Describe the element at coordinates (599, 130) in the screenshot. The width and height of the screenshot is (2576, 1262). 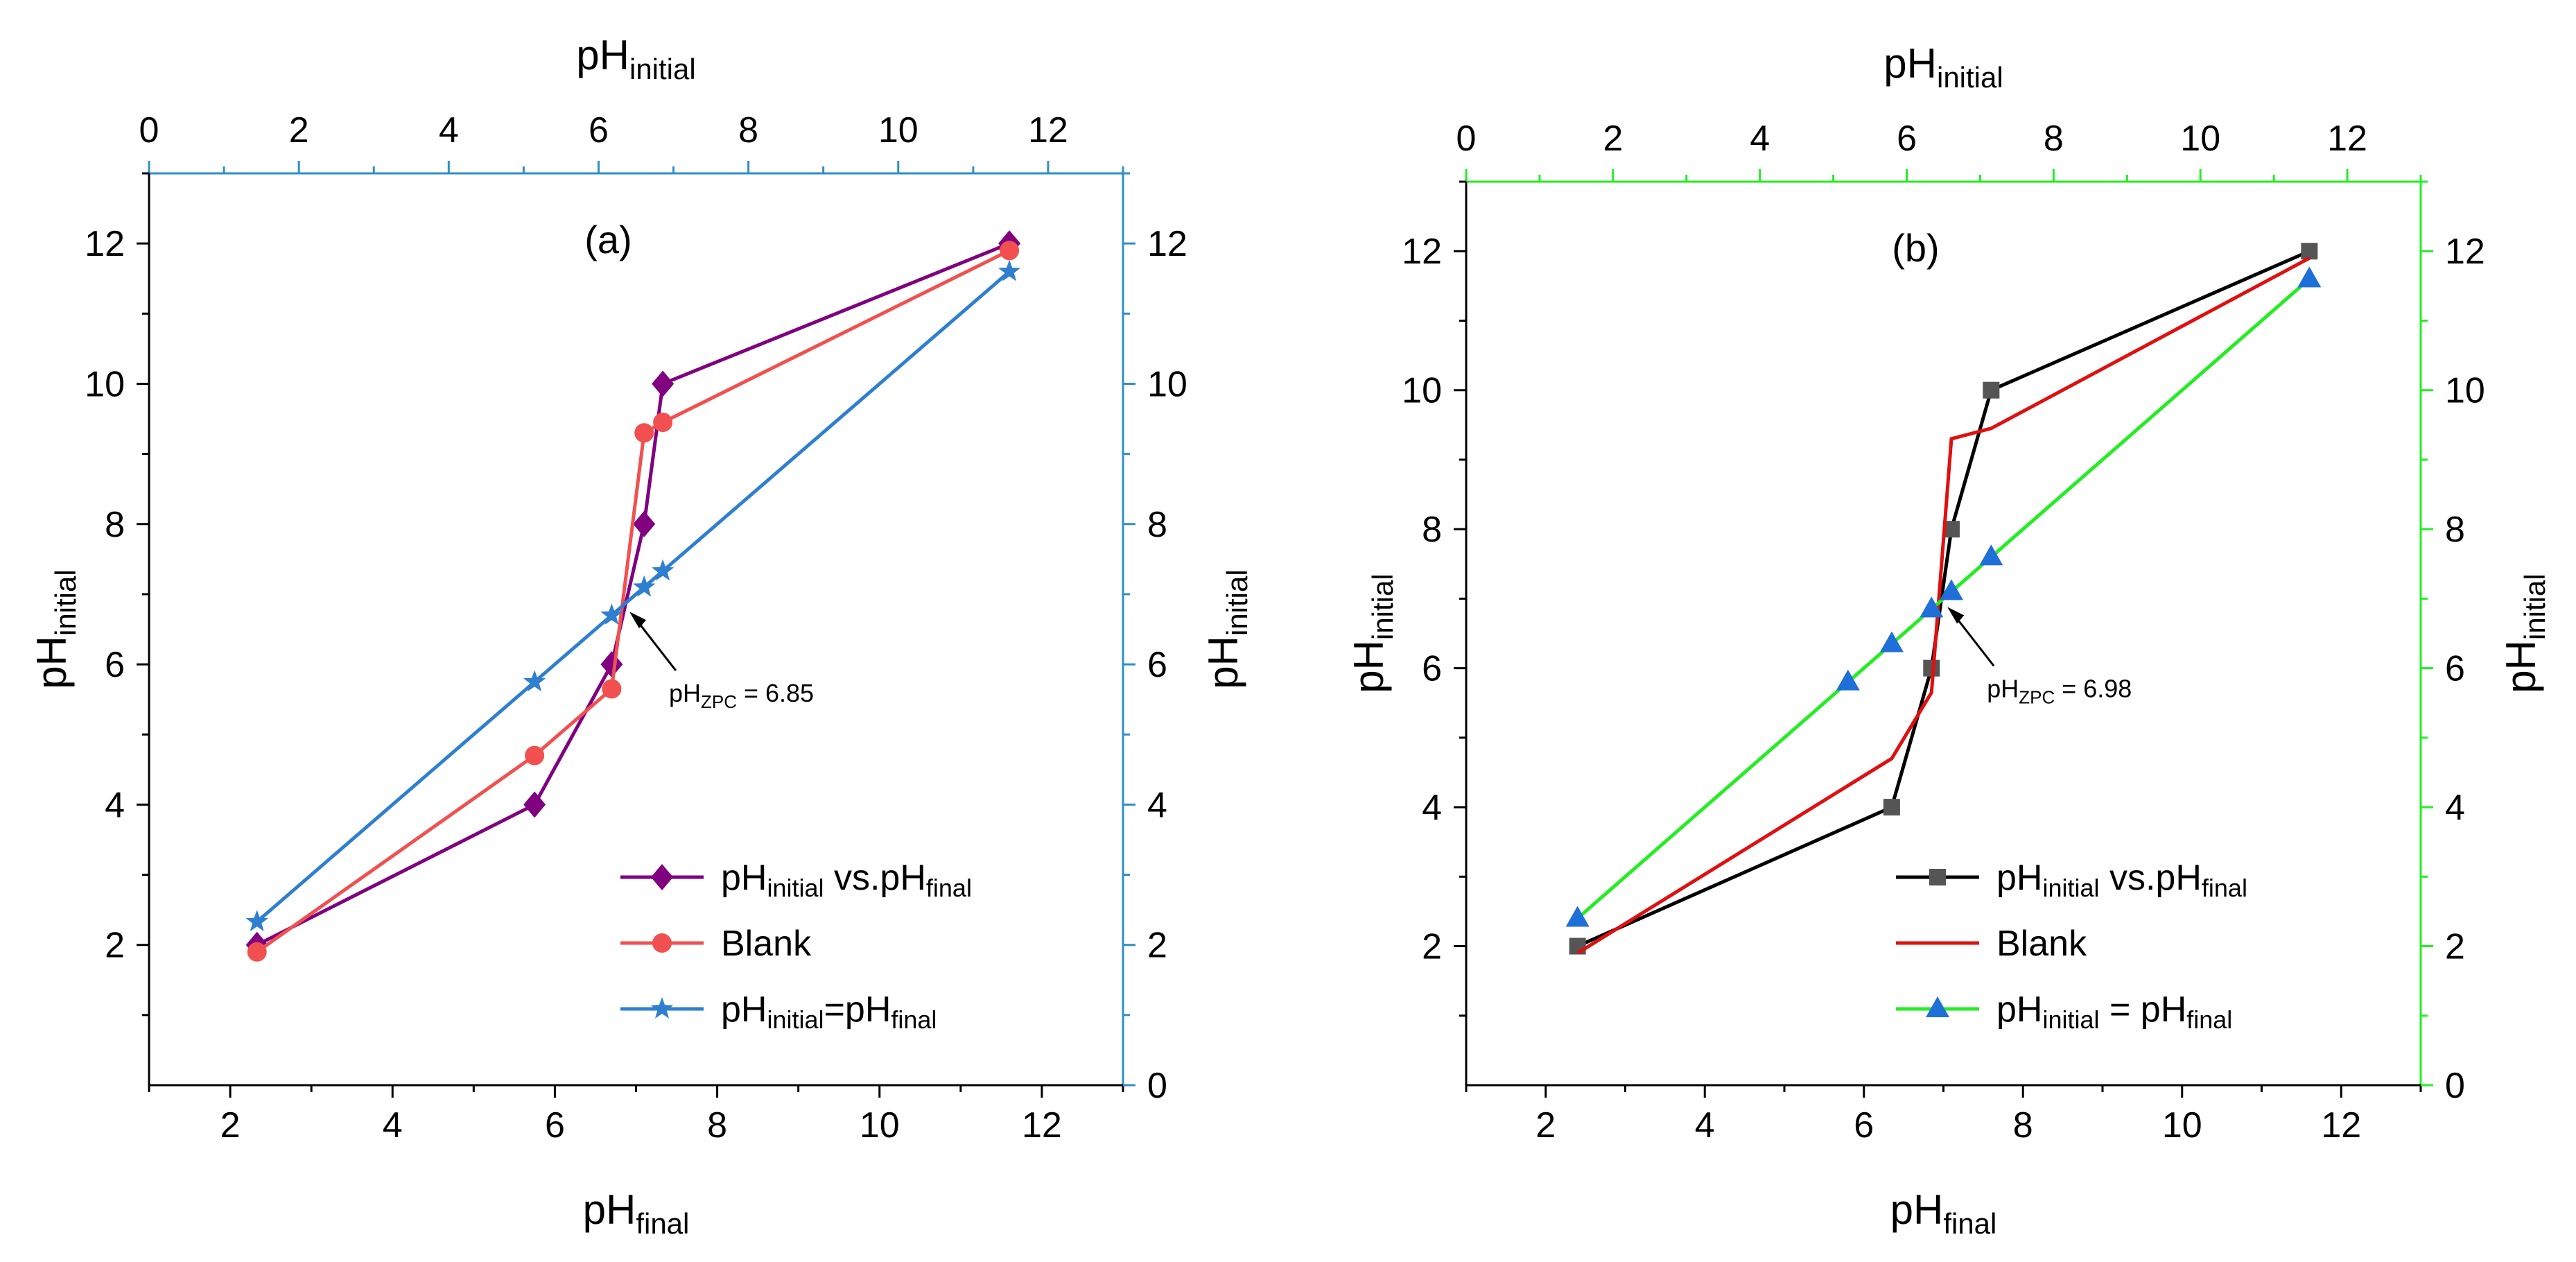
I see `top-tick-label: 6` at that location.